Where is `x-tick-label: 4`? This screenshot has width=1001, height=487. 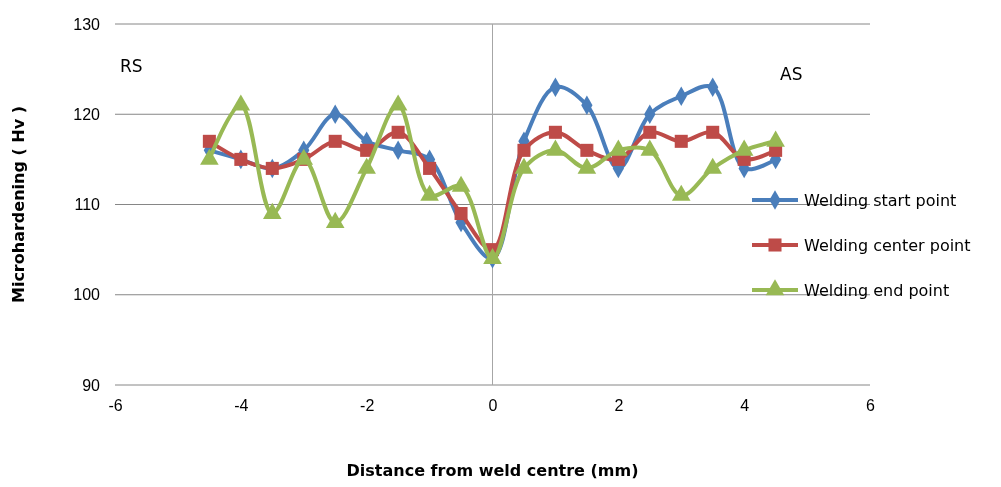
x-tick-label: 4 is located at coordinates (745, 406).